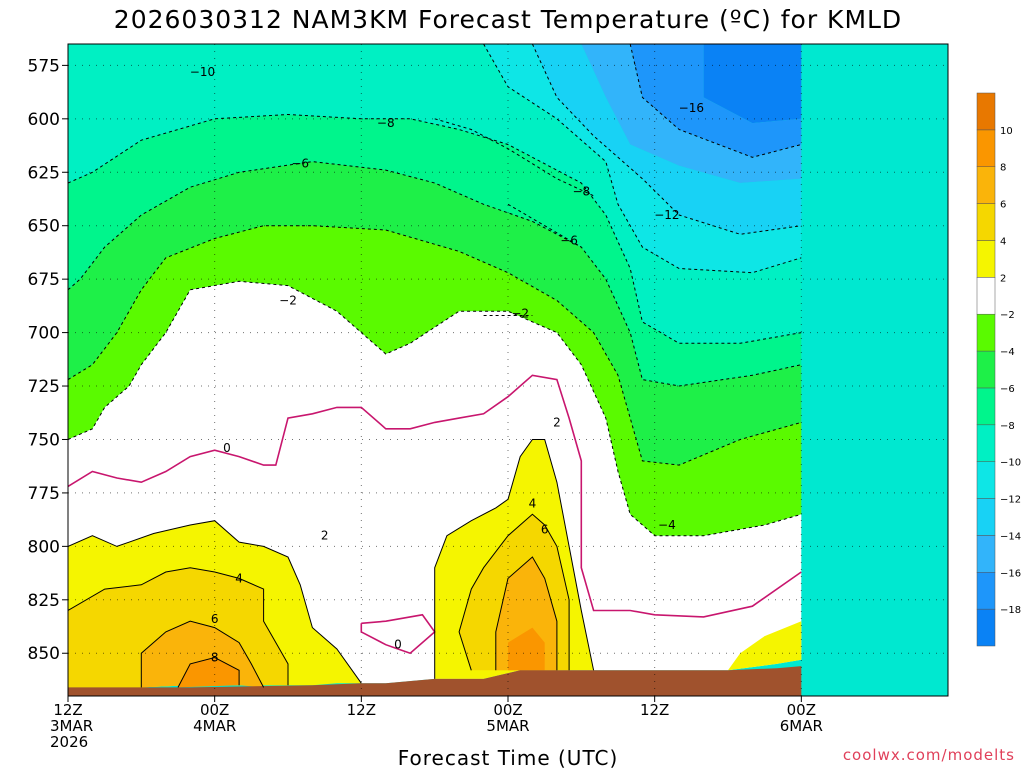 This screenshot has width=1024, height=768. Describe the element at coordinates (1010, 500) in the screenshot. I see `colorbar-label: −12` at that location.